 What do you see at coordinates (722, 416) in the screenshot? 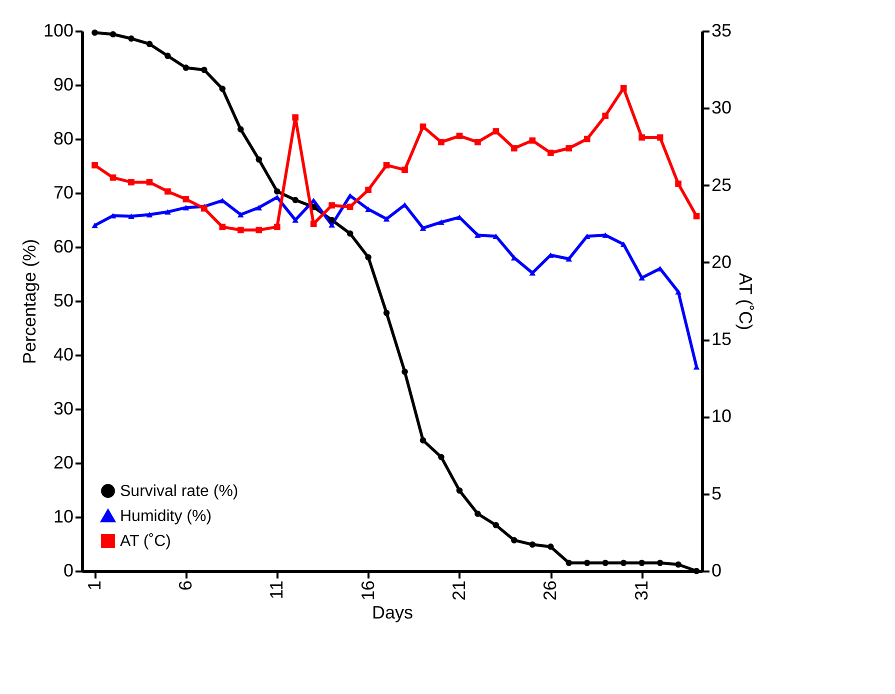
I see `y2-tick-label: 10` at bounding box center [722, 416].